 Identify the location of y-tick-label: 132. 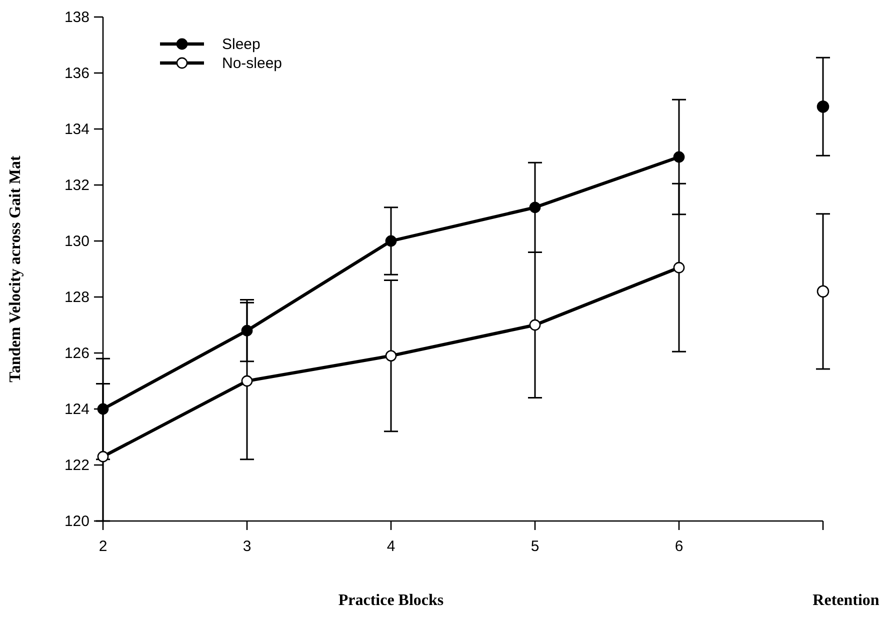
(77, 185).